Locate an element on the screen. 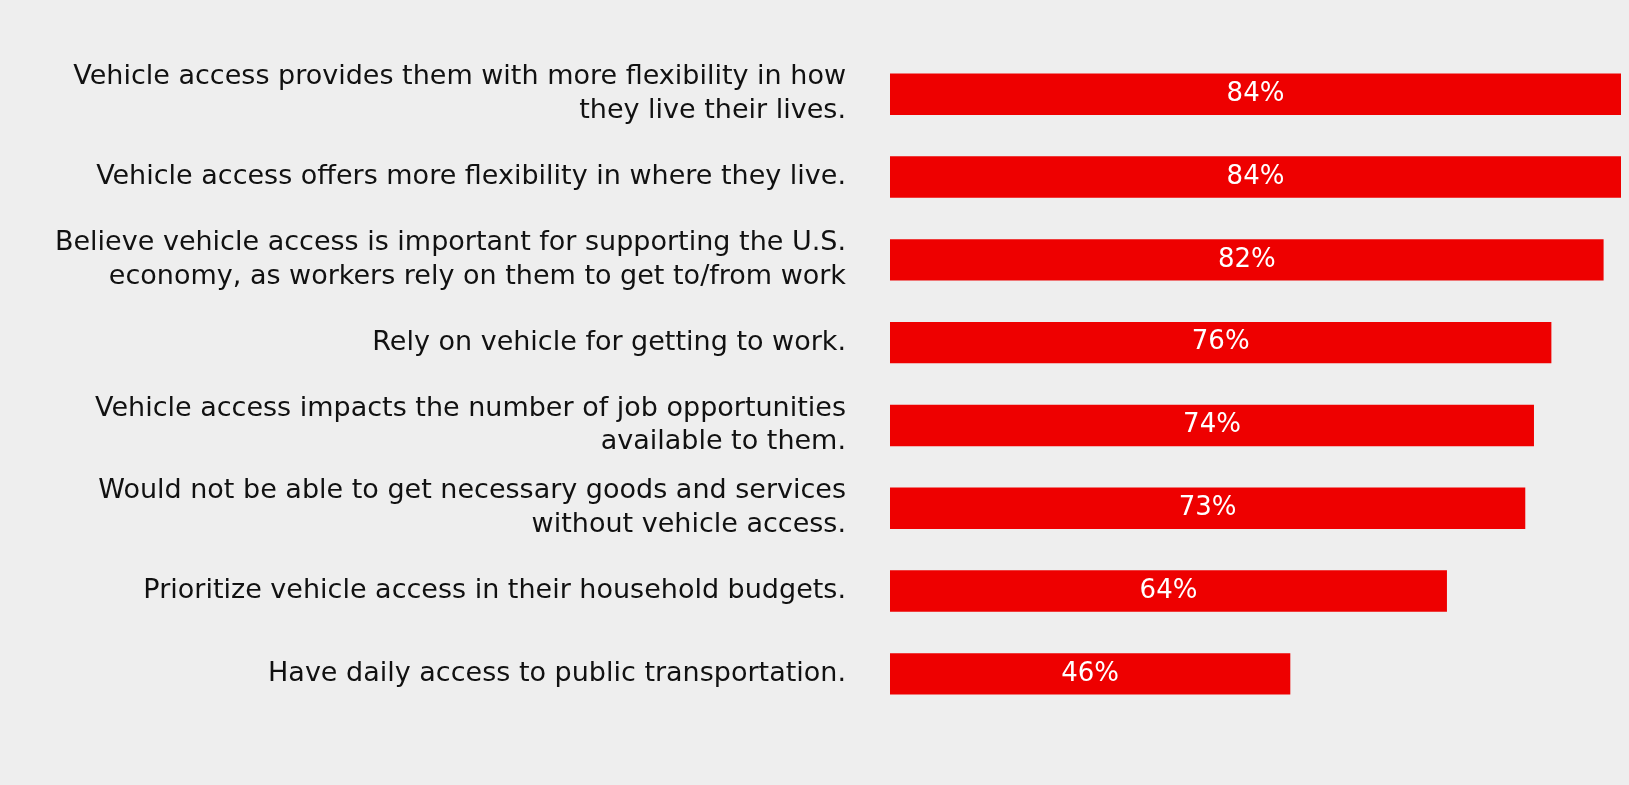  data-label: 74% is located at coordinates (1212, 423).